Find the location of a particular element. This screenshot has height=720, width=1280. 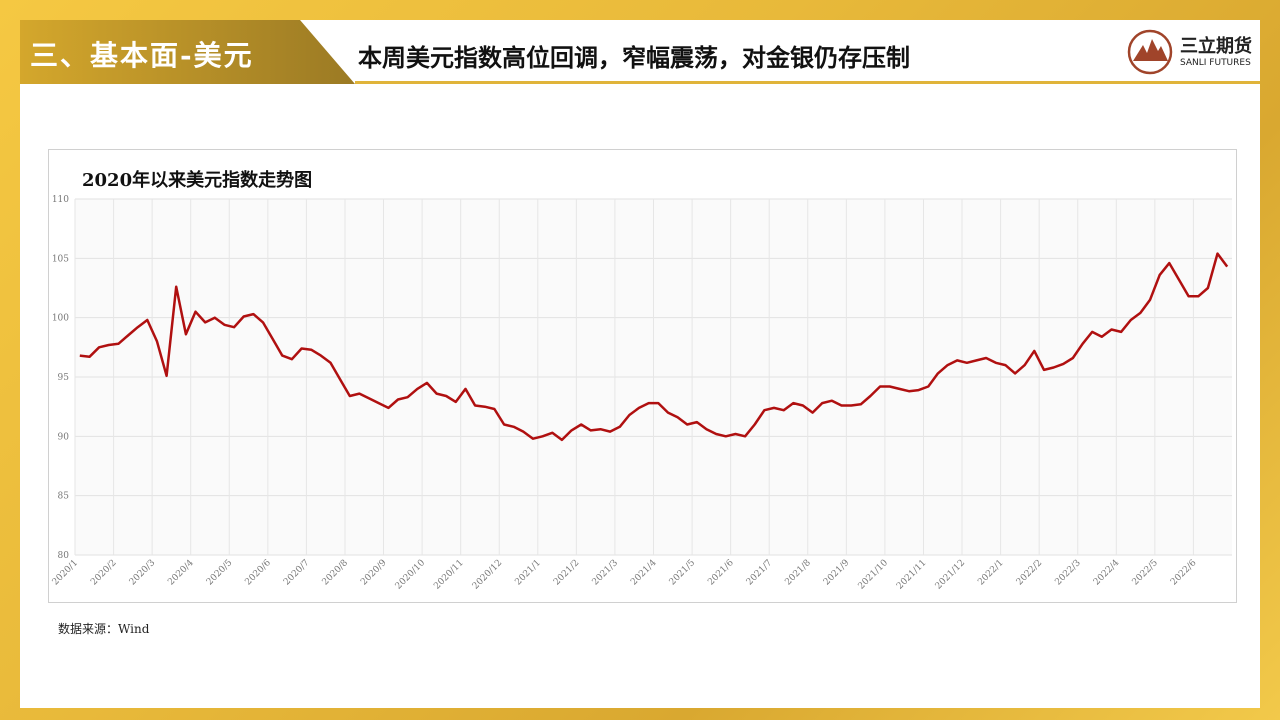

x-tick-label: 2020/7 is located at coordinates (297, 573).